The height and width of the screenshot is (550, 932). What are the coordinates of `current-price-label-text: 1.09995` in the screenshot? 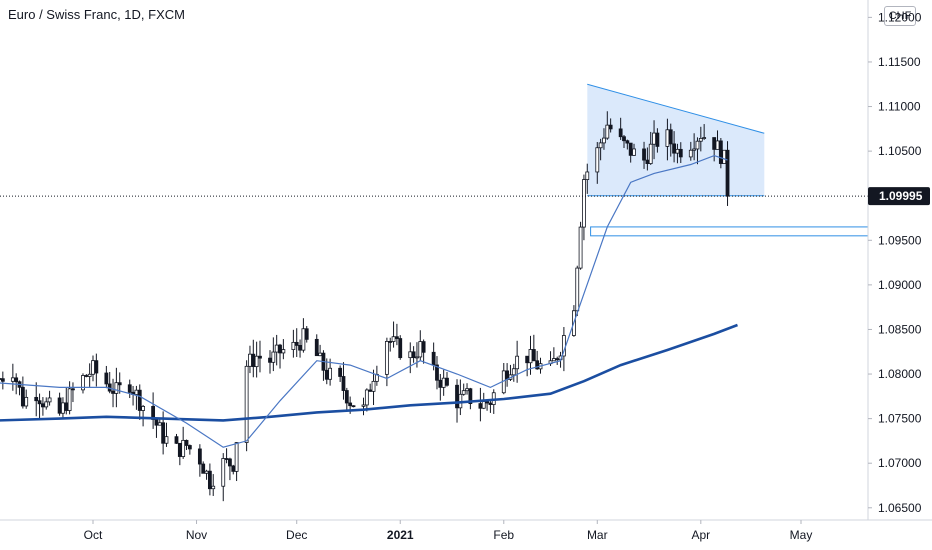 It's located at (901, 196).